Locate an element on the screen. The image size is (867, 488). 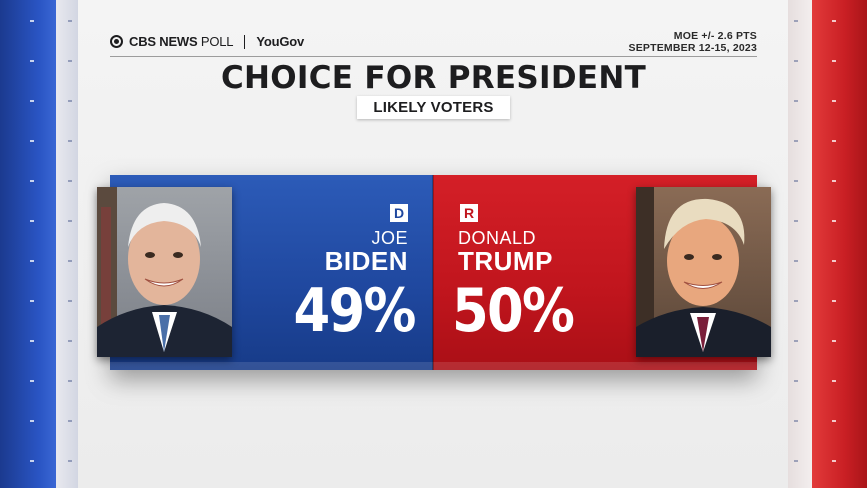
biden-last-name: BIDEN is located at coordinates (366, 261).